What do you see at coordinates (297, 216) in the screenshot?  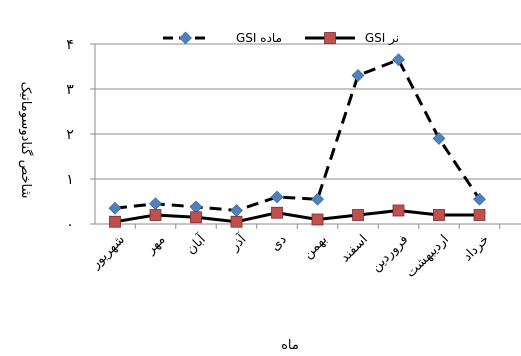 I see `series-line` at bounding box center [297, 216].